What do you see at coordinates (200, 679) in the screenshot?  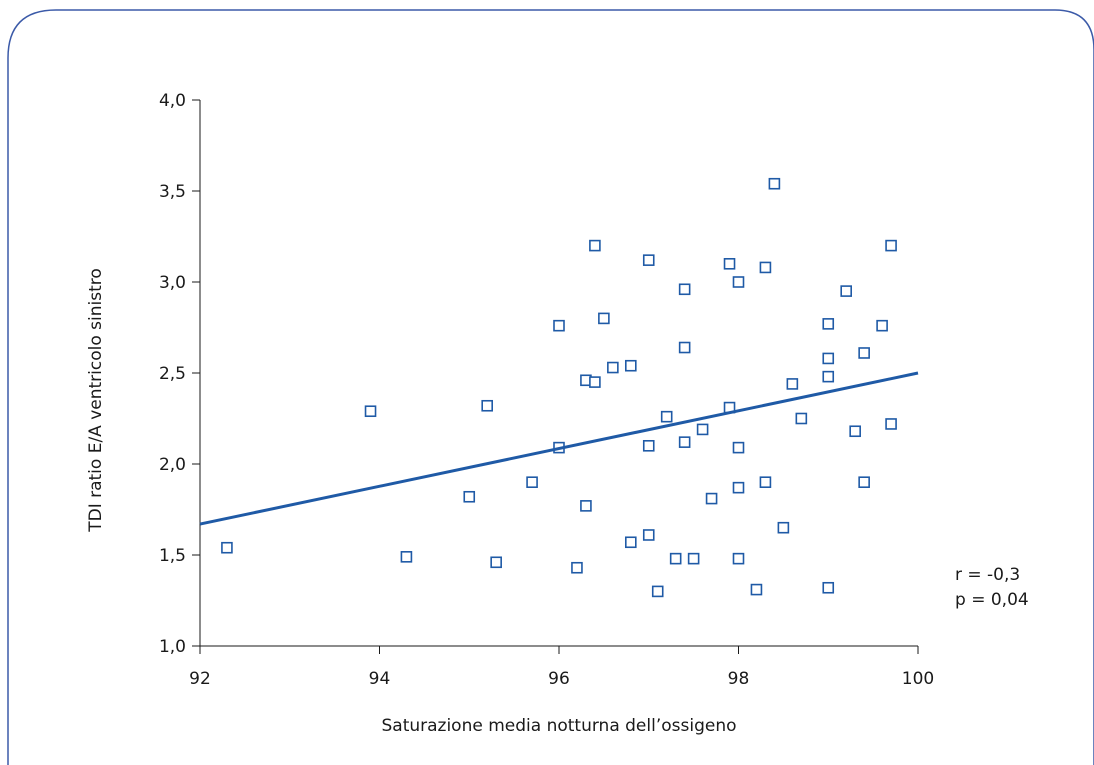 I see `x-tick-label: 92` at bounding box center [200, 679].